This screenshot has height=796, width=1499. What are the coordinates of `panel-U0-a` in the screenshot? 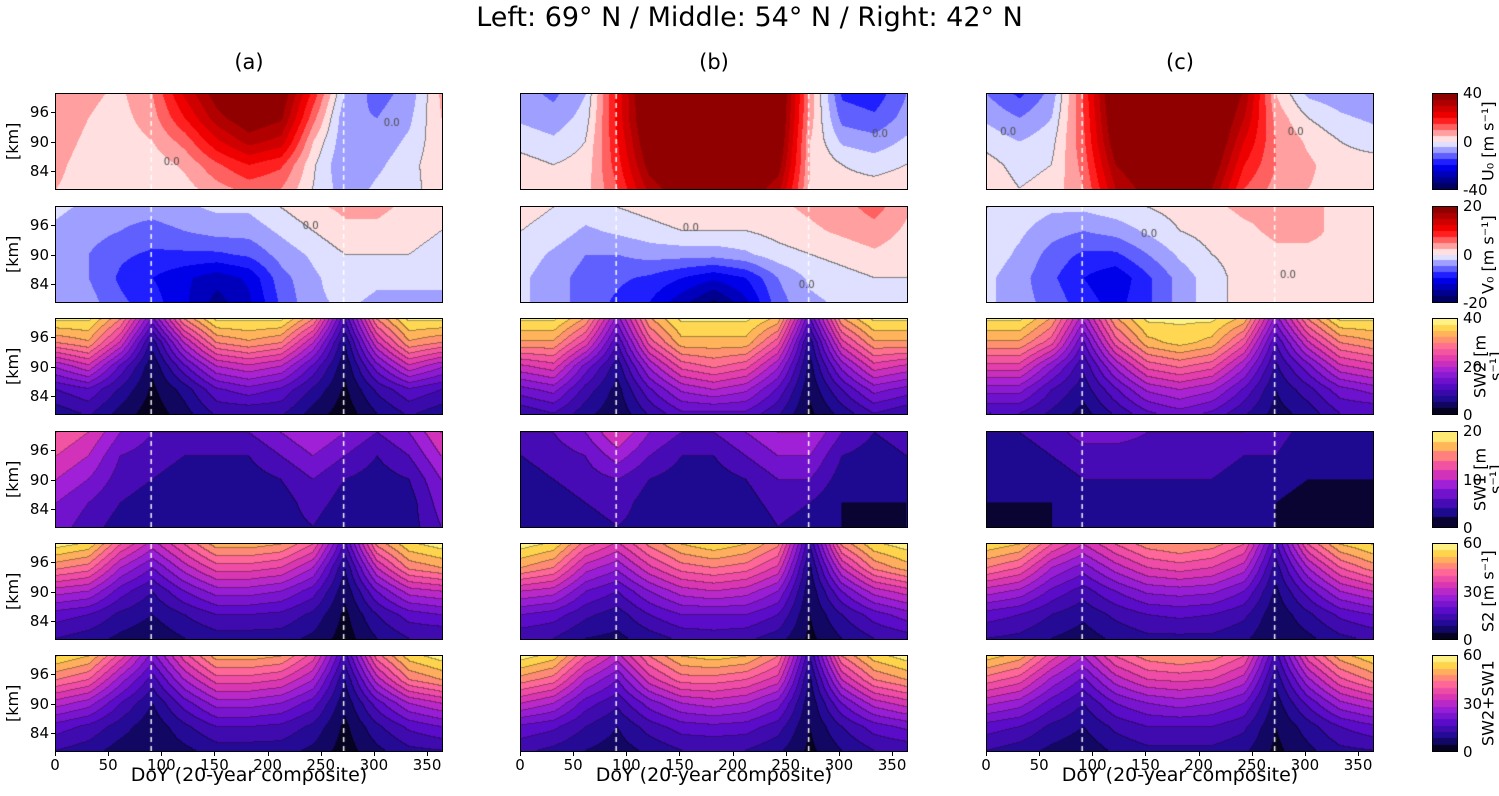 It's located at (249, 141).